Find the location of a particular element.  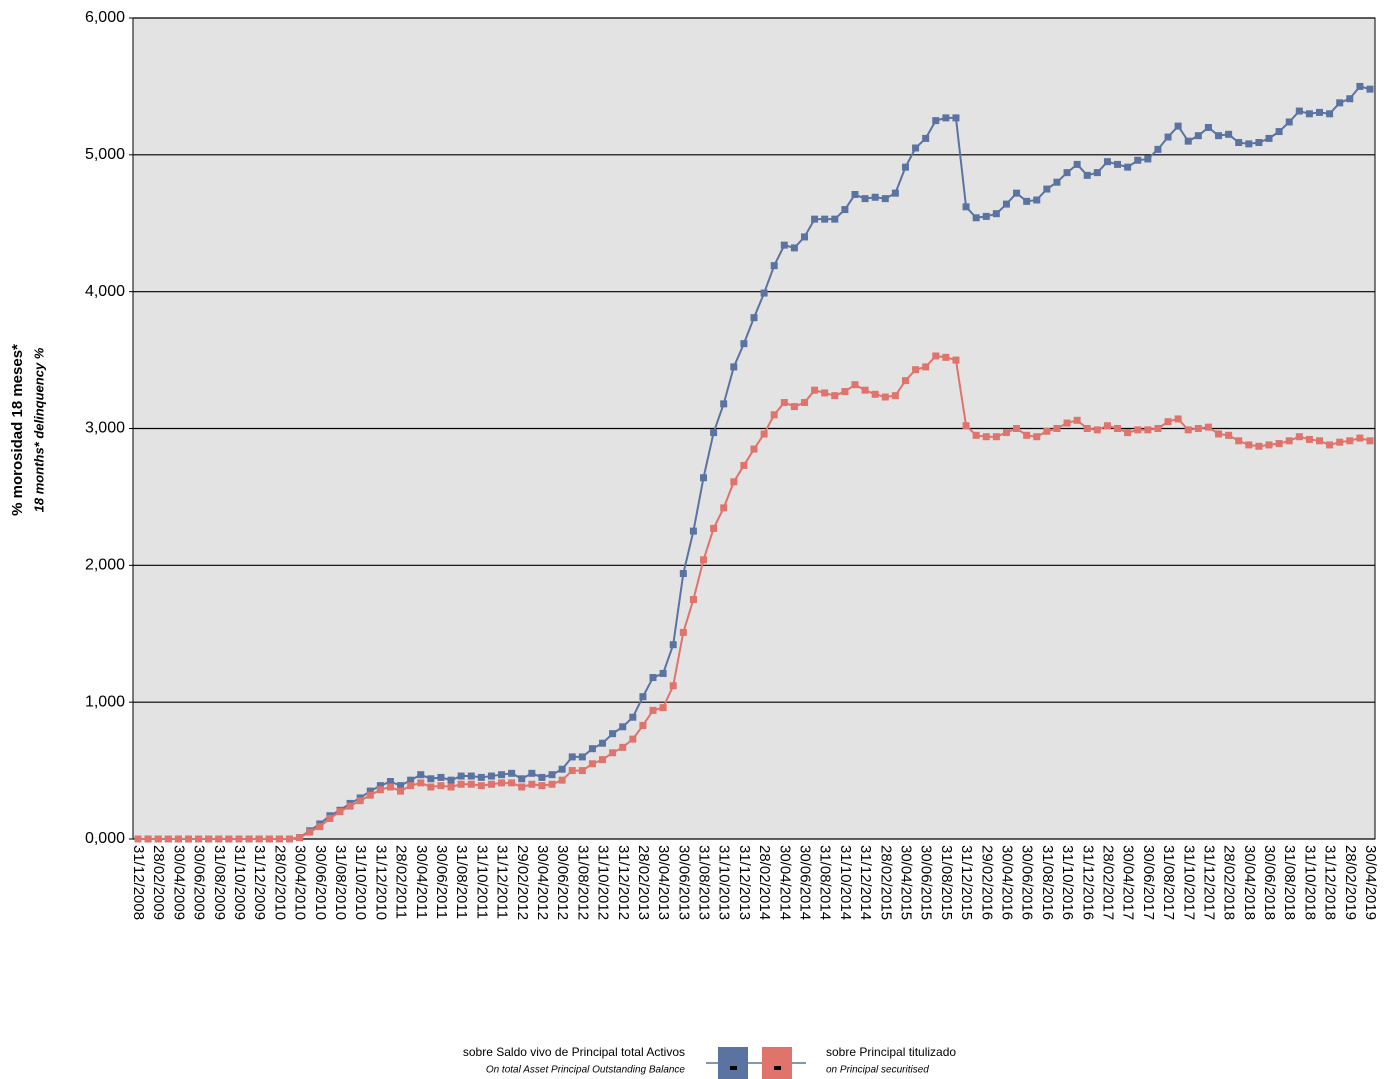

x-tick-label: 31/08/2013 is located at coordinates (704, 882).